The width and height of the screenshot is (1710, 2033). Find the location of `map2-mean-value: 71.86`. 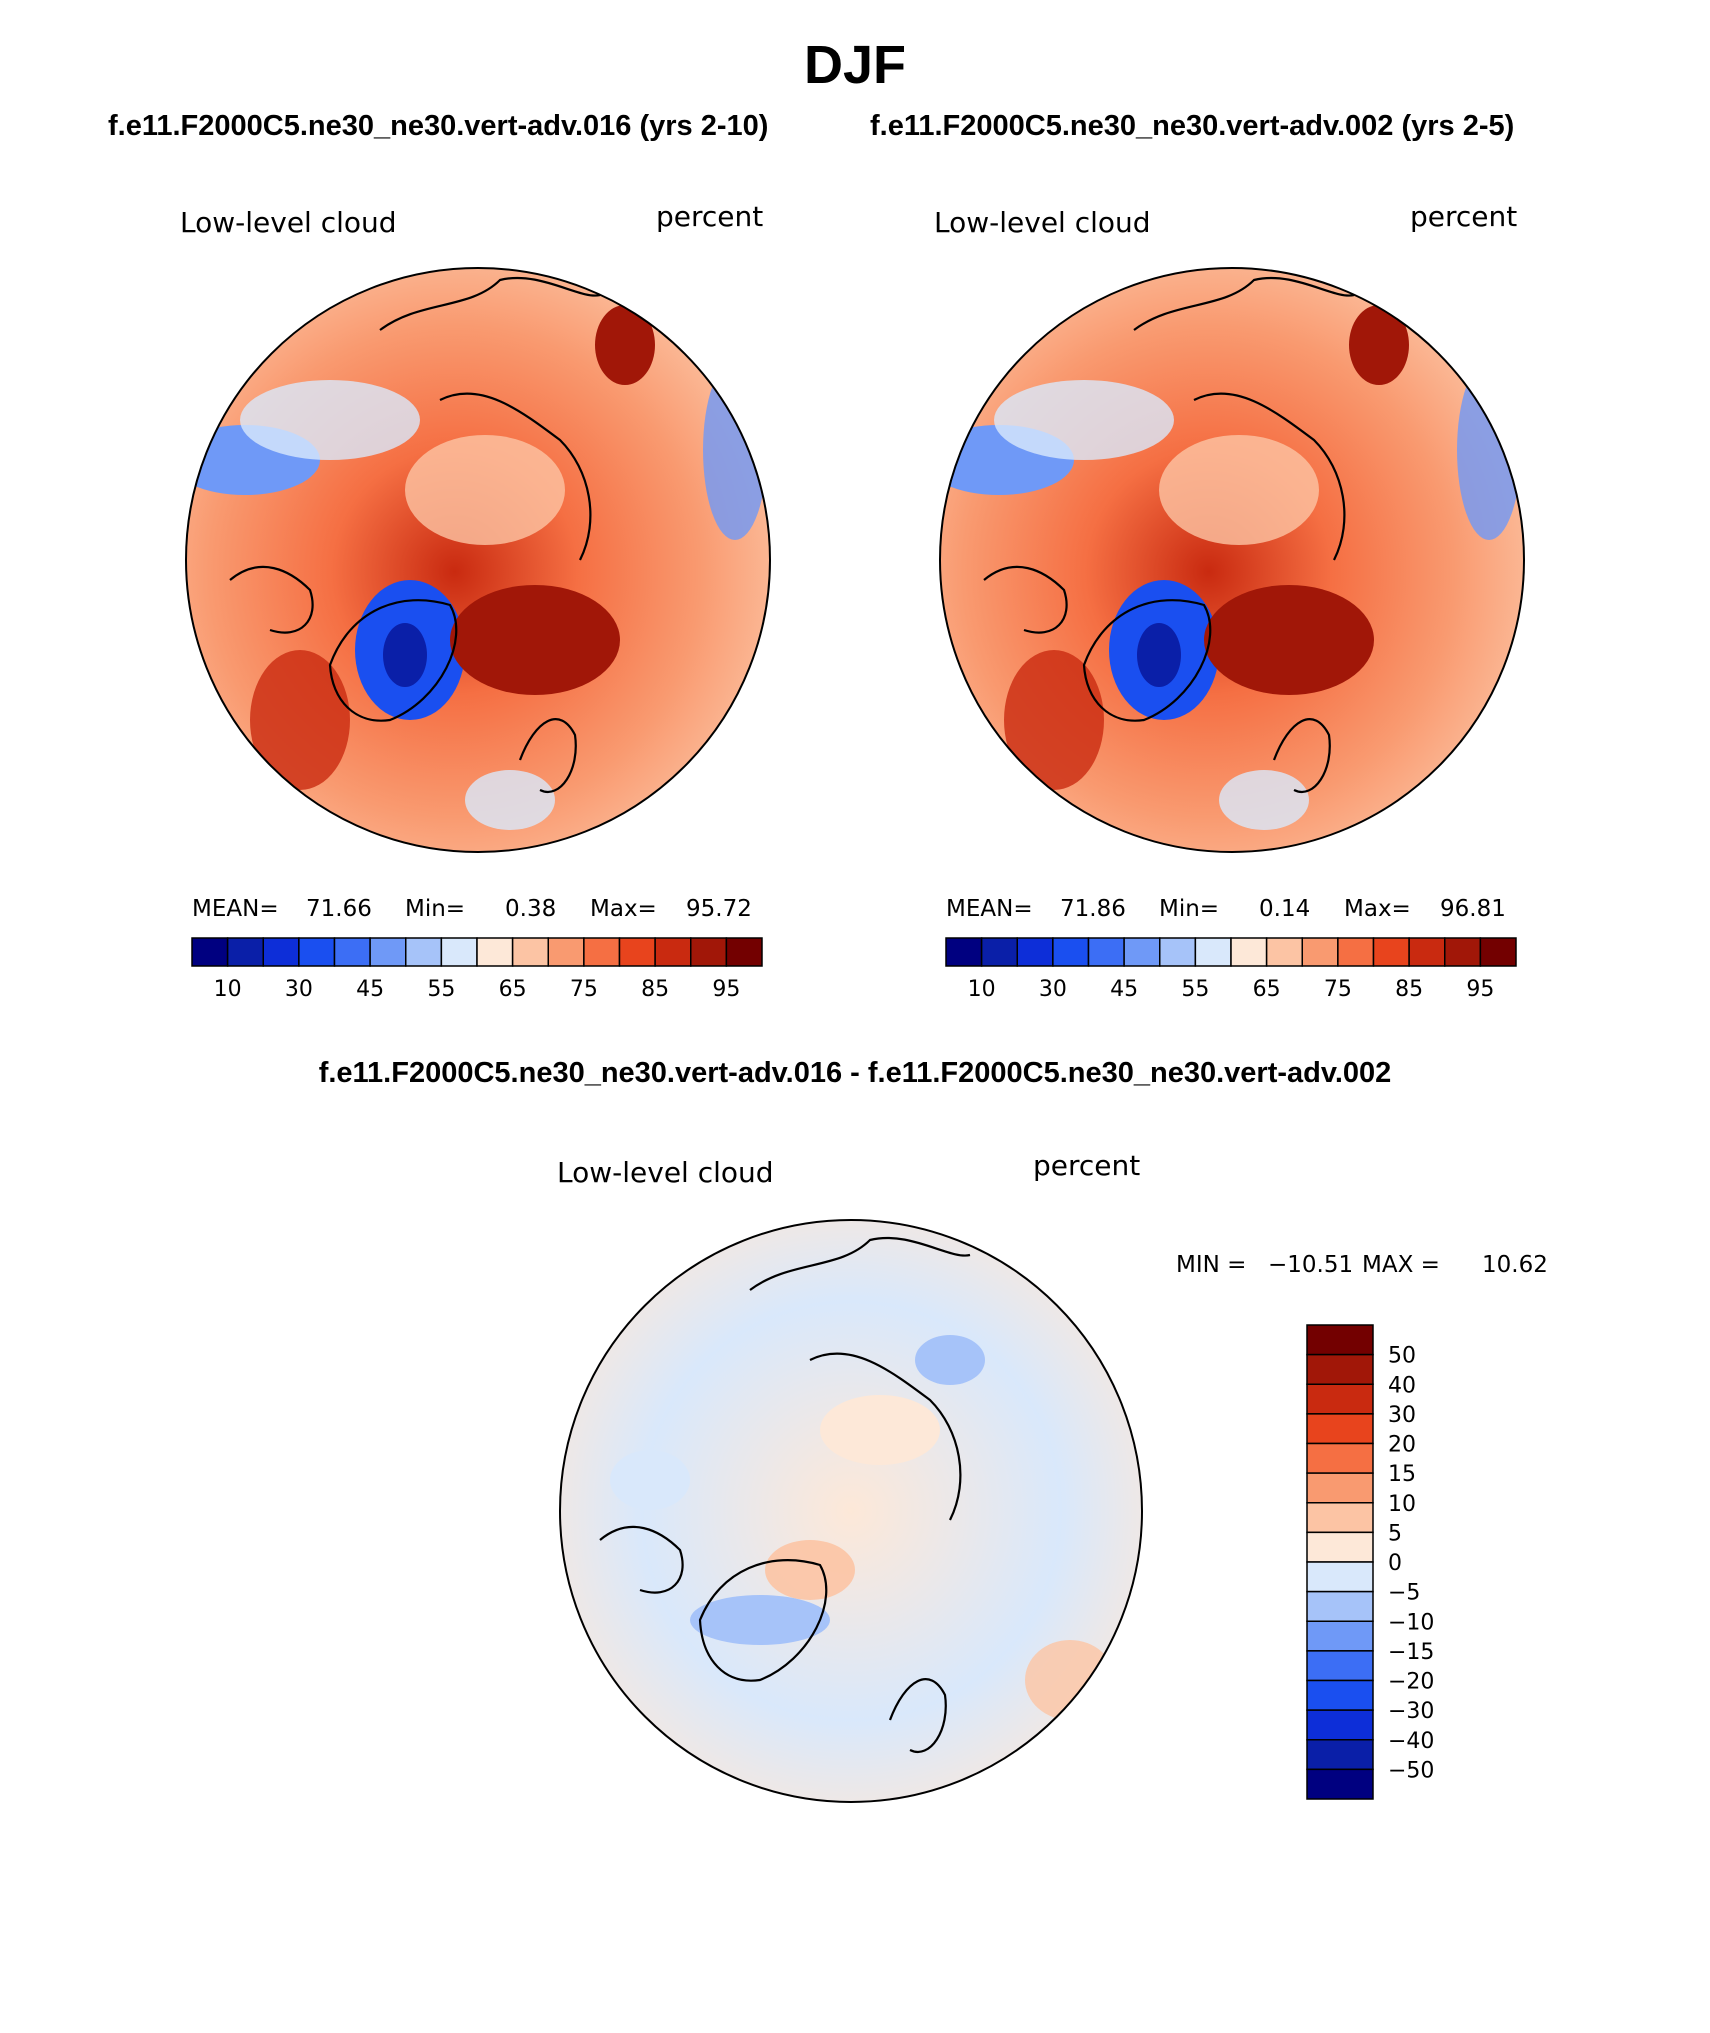

map2-mean-value: 71.86 is located at coordinates (1093, 909).